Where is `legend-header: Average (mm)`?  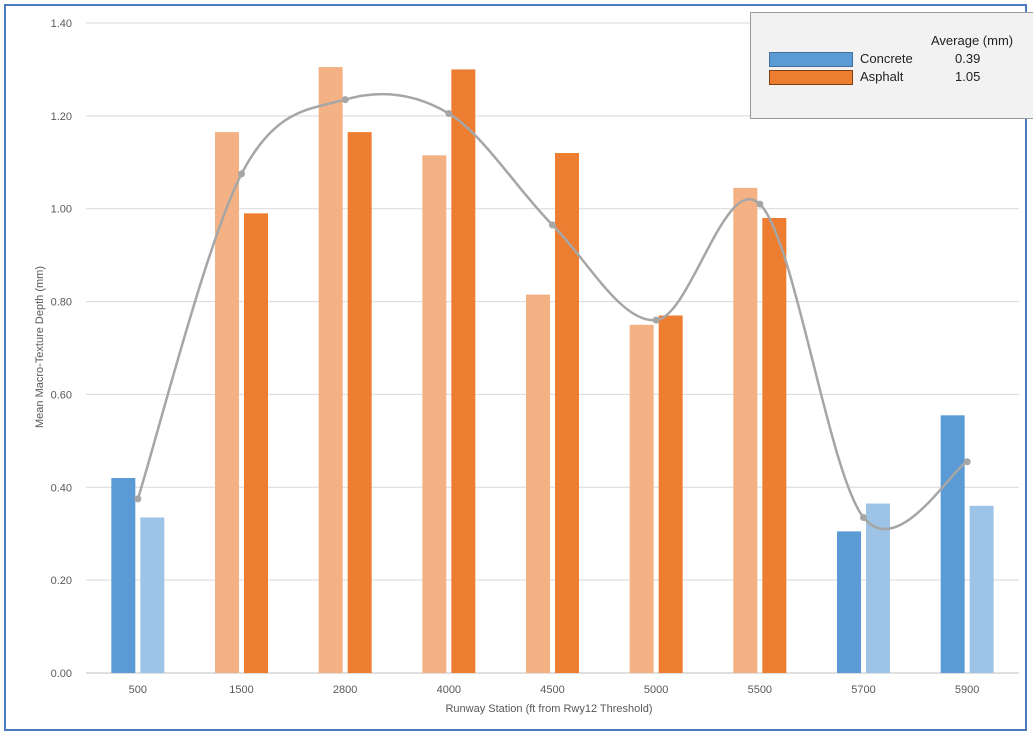
legend-header: Average (mm) is located at coordinates (972, 40).